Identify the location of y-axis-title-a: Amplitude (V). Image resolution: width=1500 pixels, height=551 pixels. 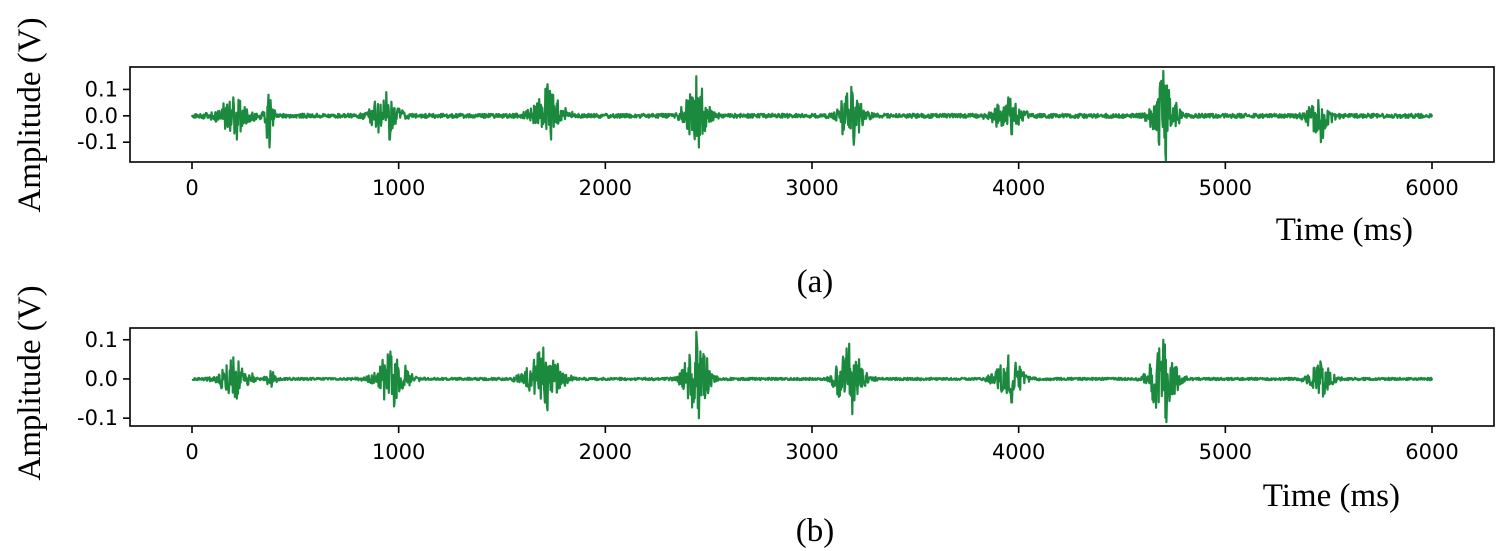
(30, 114).